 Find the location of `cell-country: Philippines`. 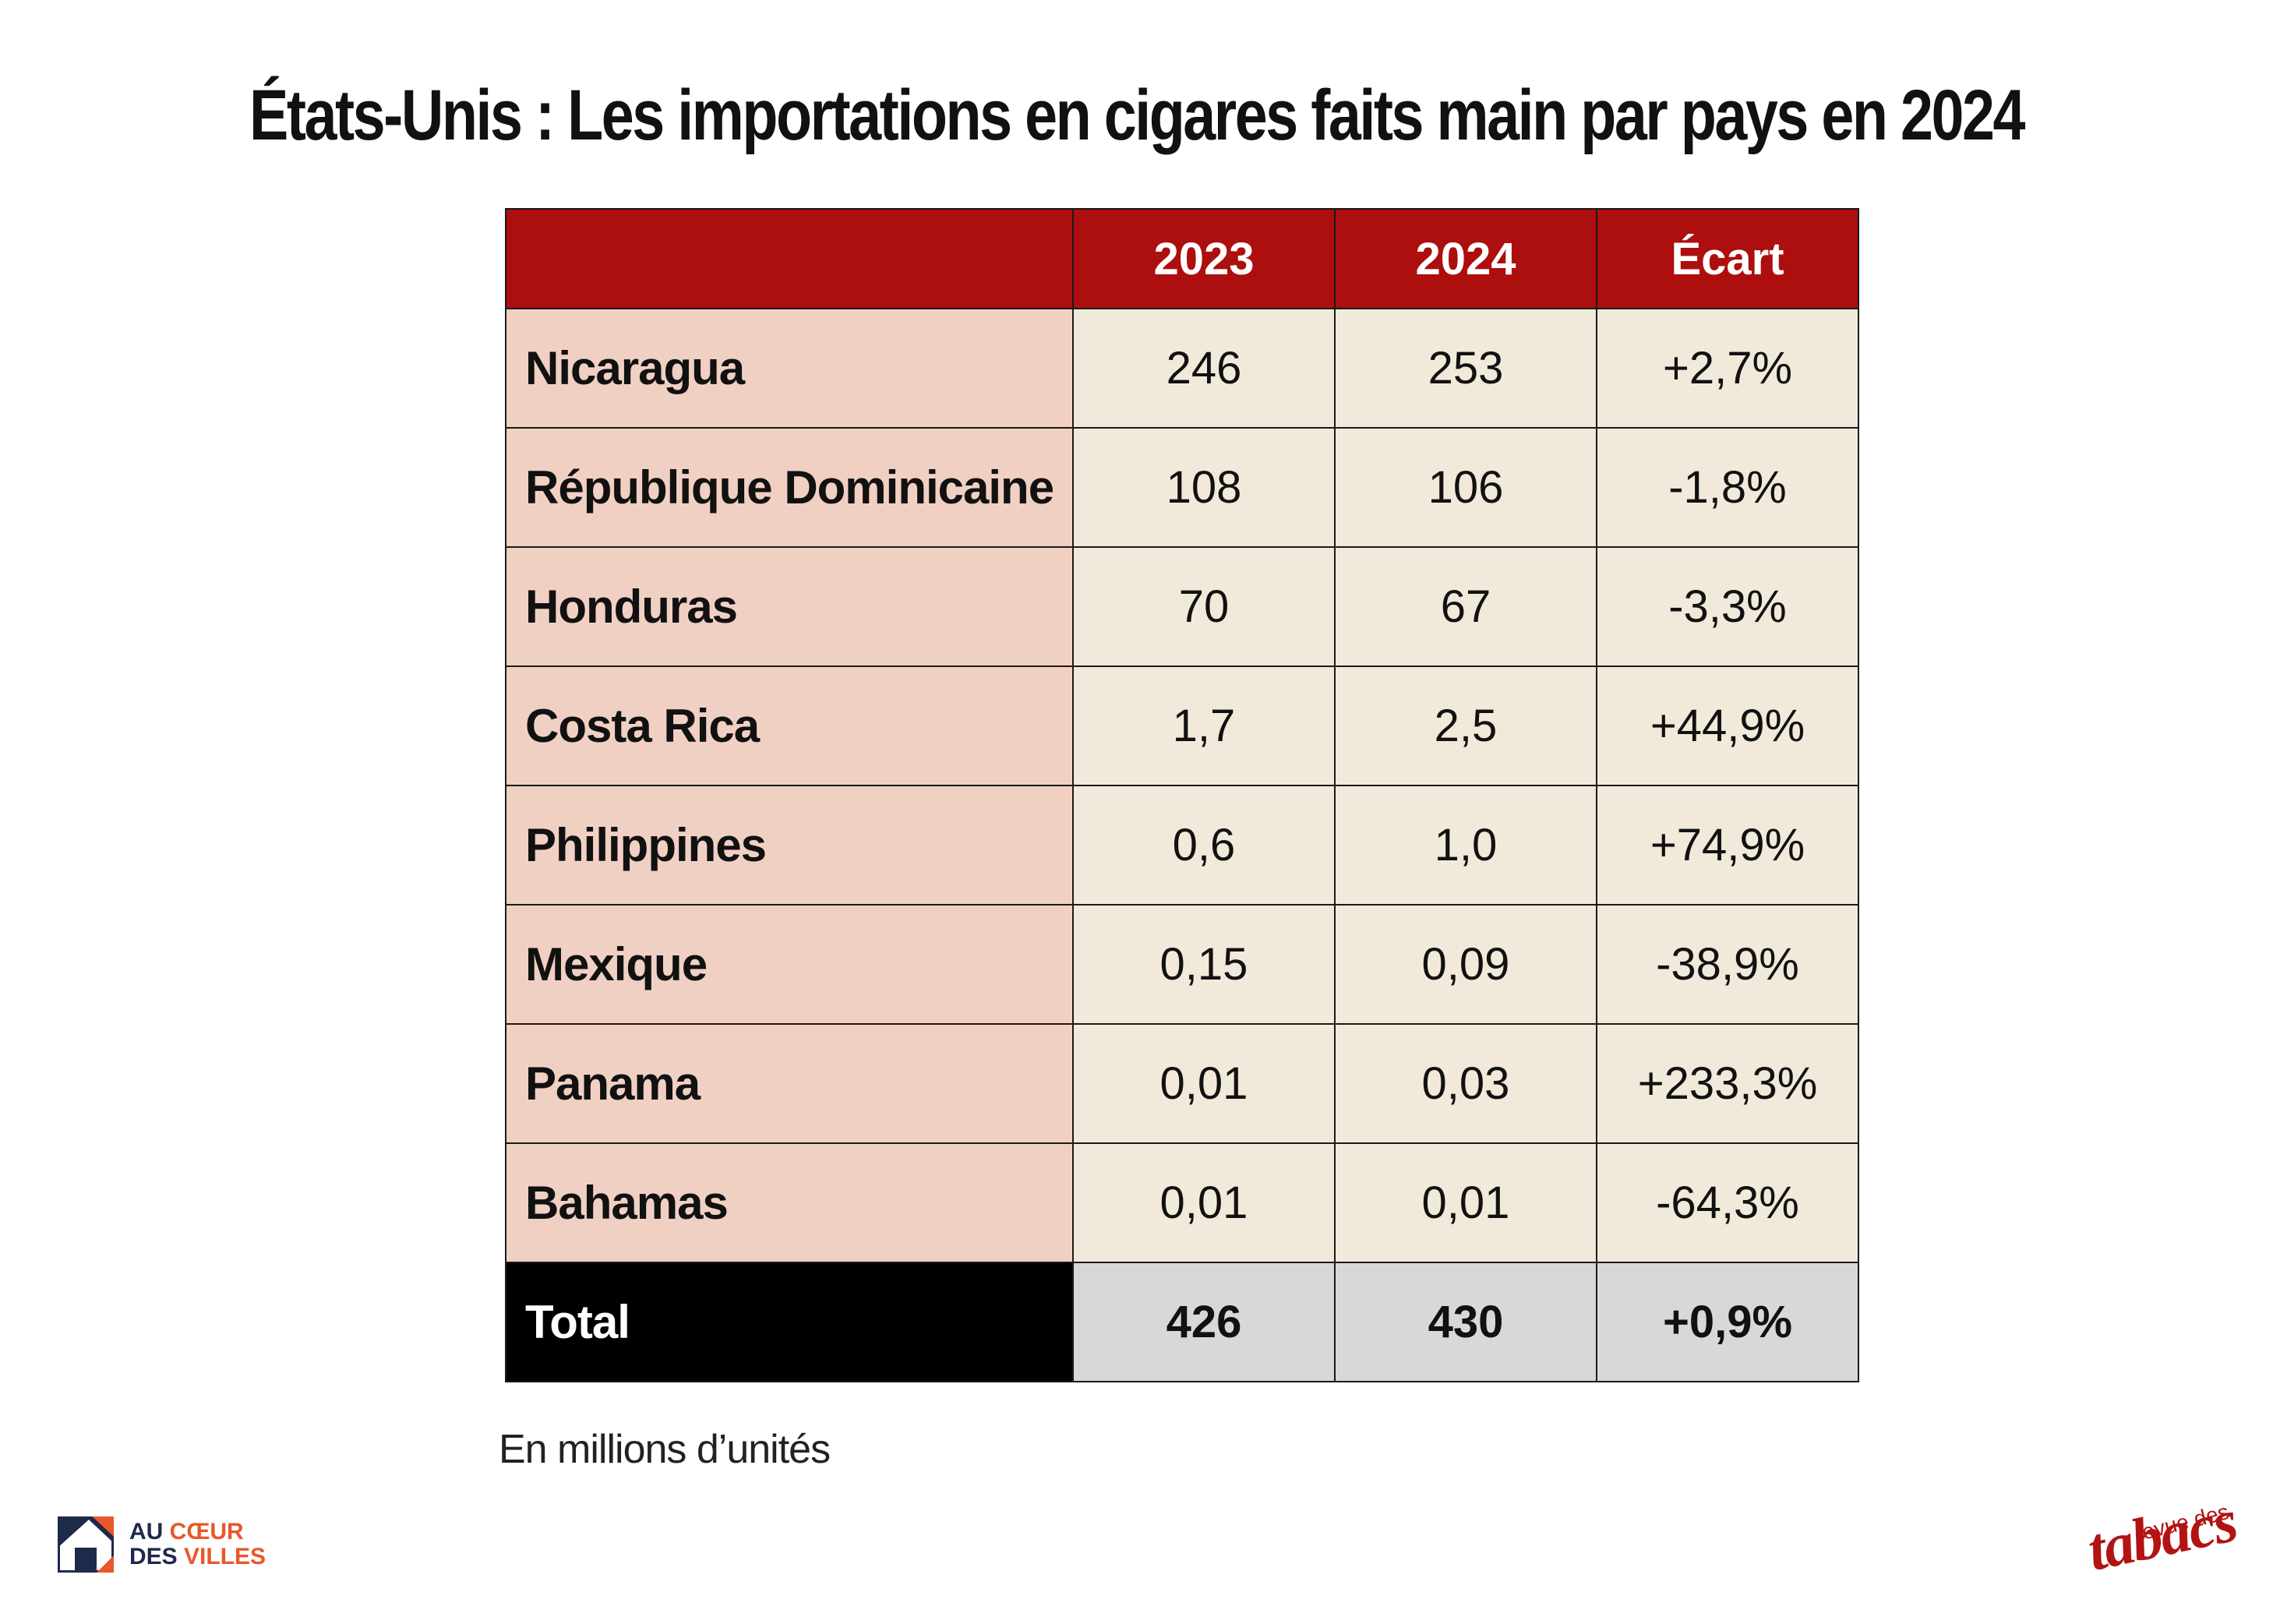

cell-country: Philippines is located at coordinates (789, 845).